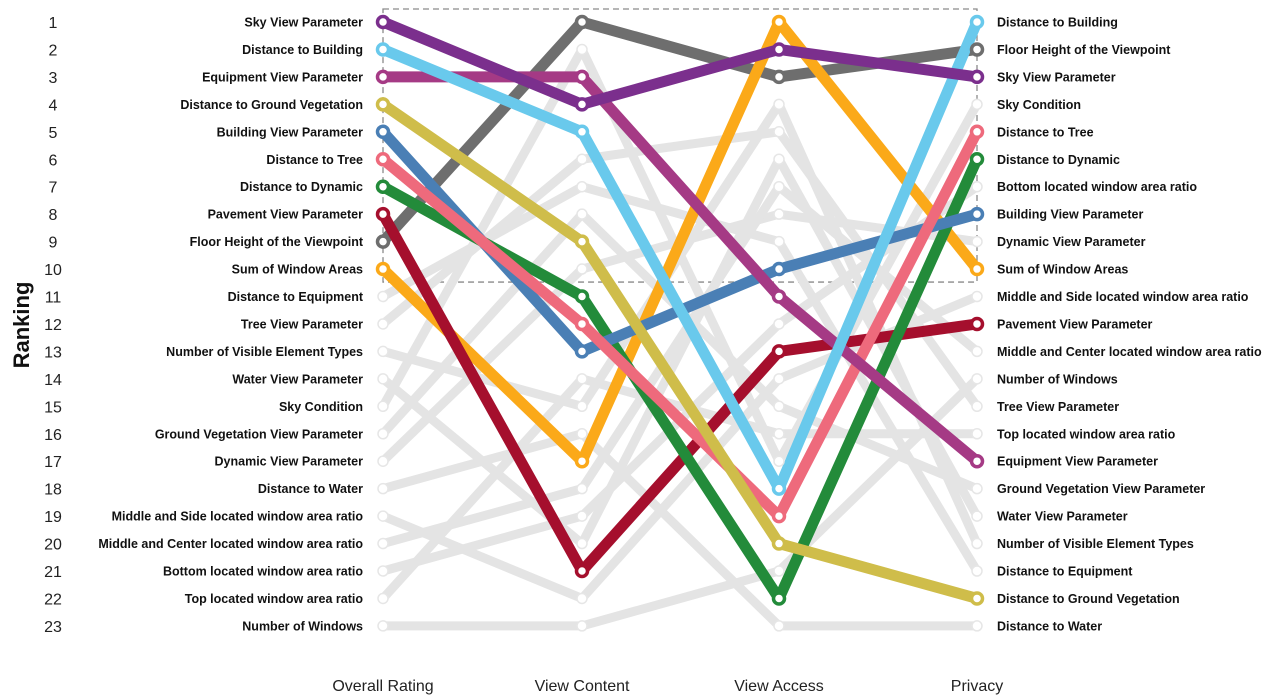 This screenshot has height=698, width=1286. What do you see at coordinates (680, 530) in the screenshot?
I see `series-line-distance-to-water` at bounding box center [680, 530].